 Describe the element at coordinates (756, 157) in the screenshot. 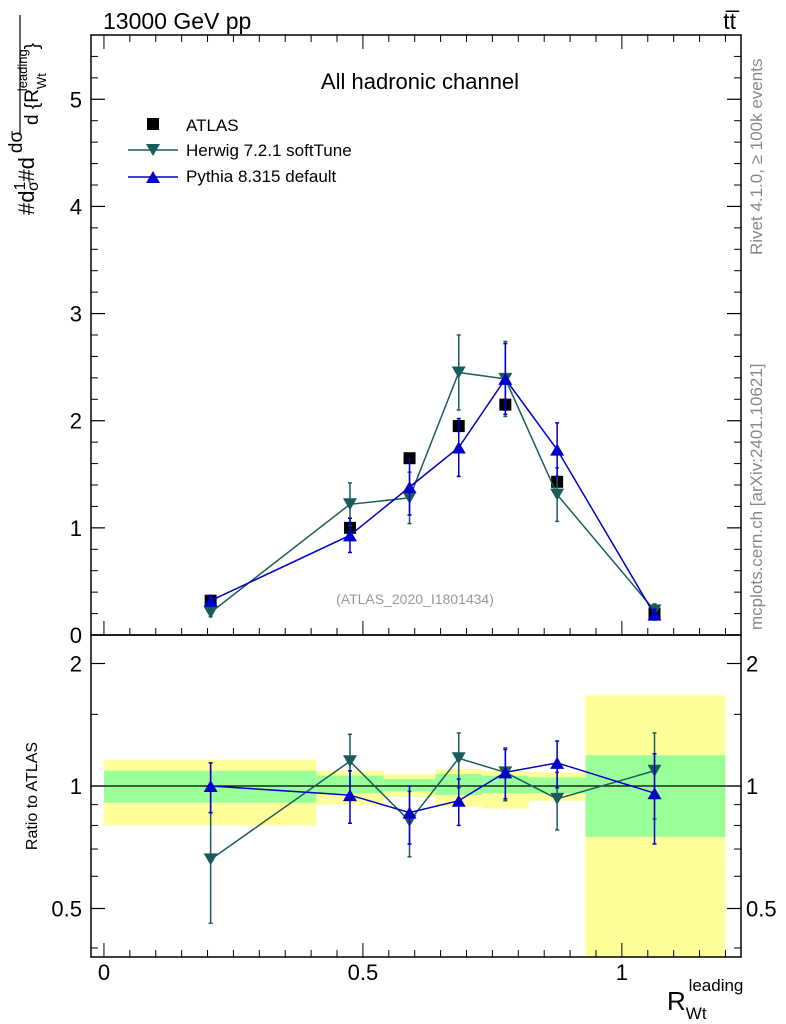

I see `rivet-version-label: Rivet 4.1.0, ≥ 100k events` at that location.